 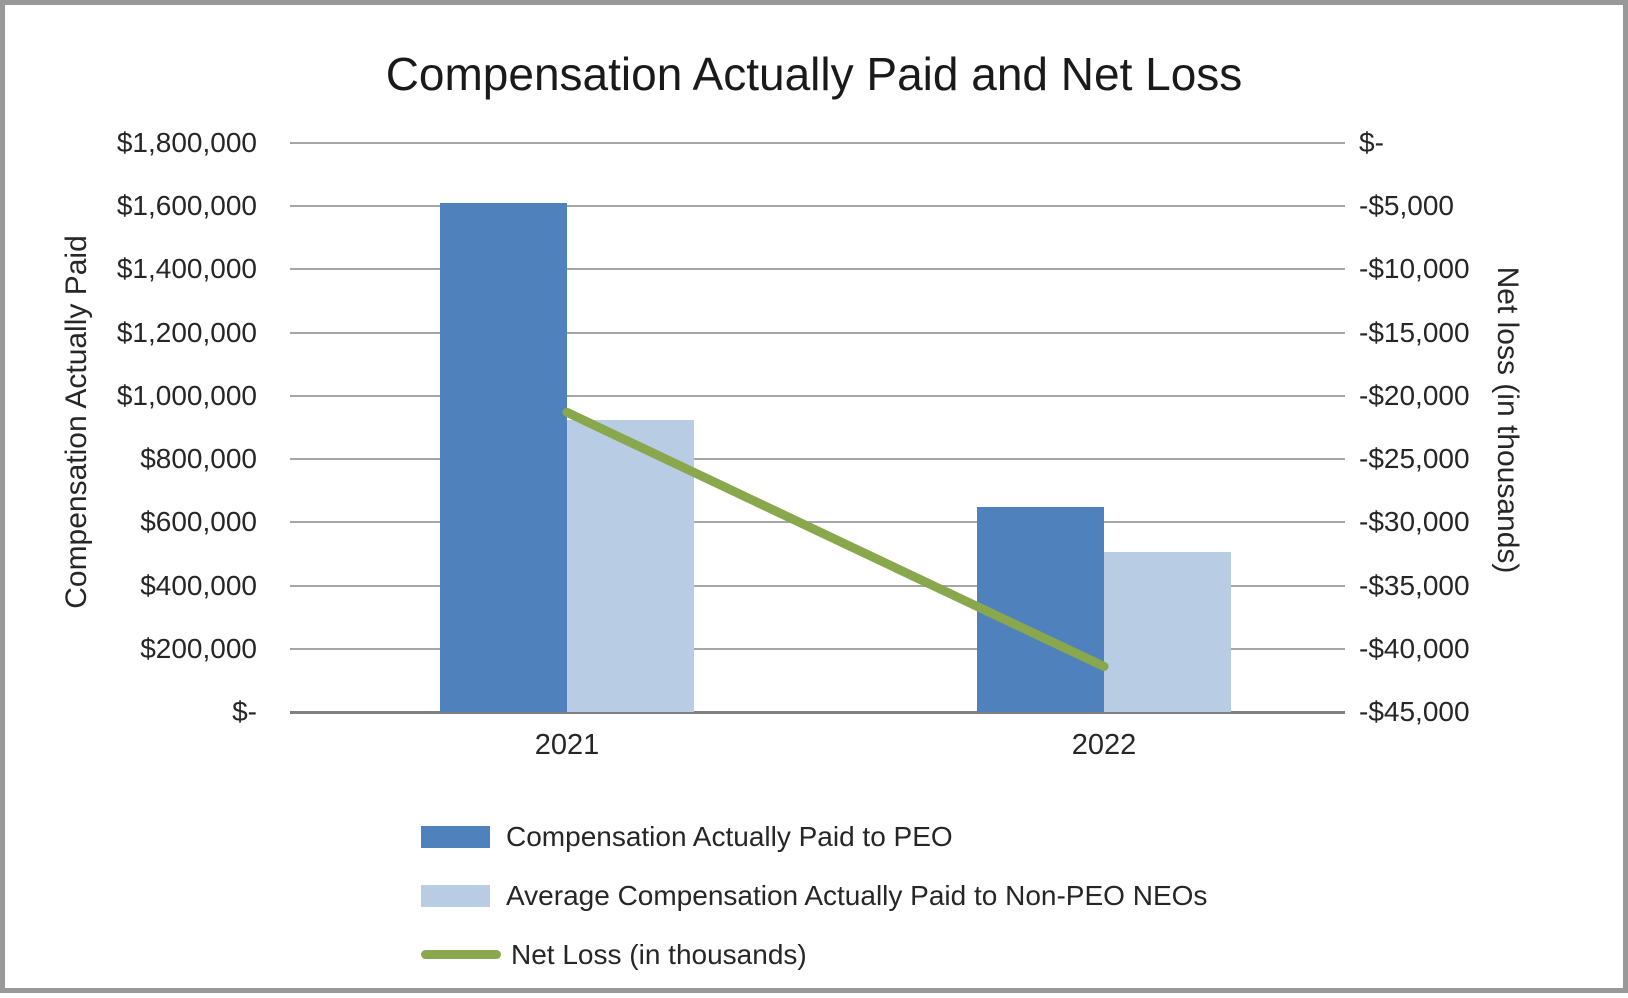 What do you see at coordinates (1406, 206) in the screenshot?
I see `right-tick-label: -$5,000` at bounding box center [1406, 206].